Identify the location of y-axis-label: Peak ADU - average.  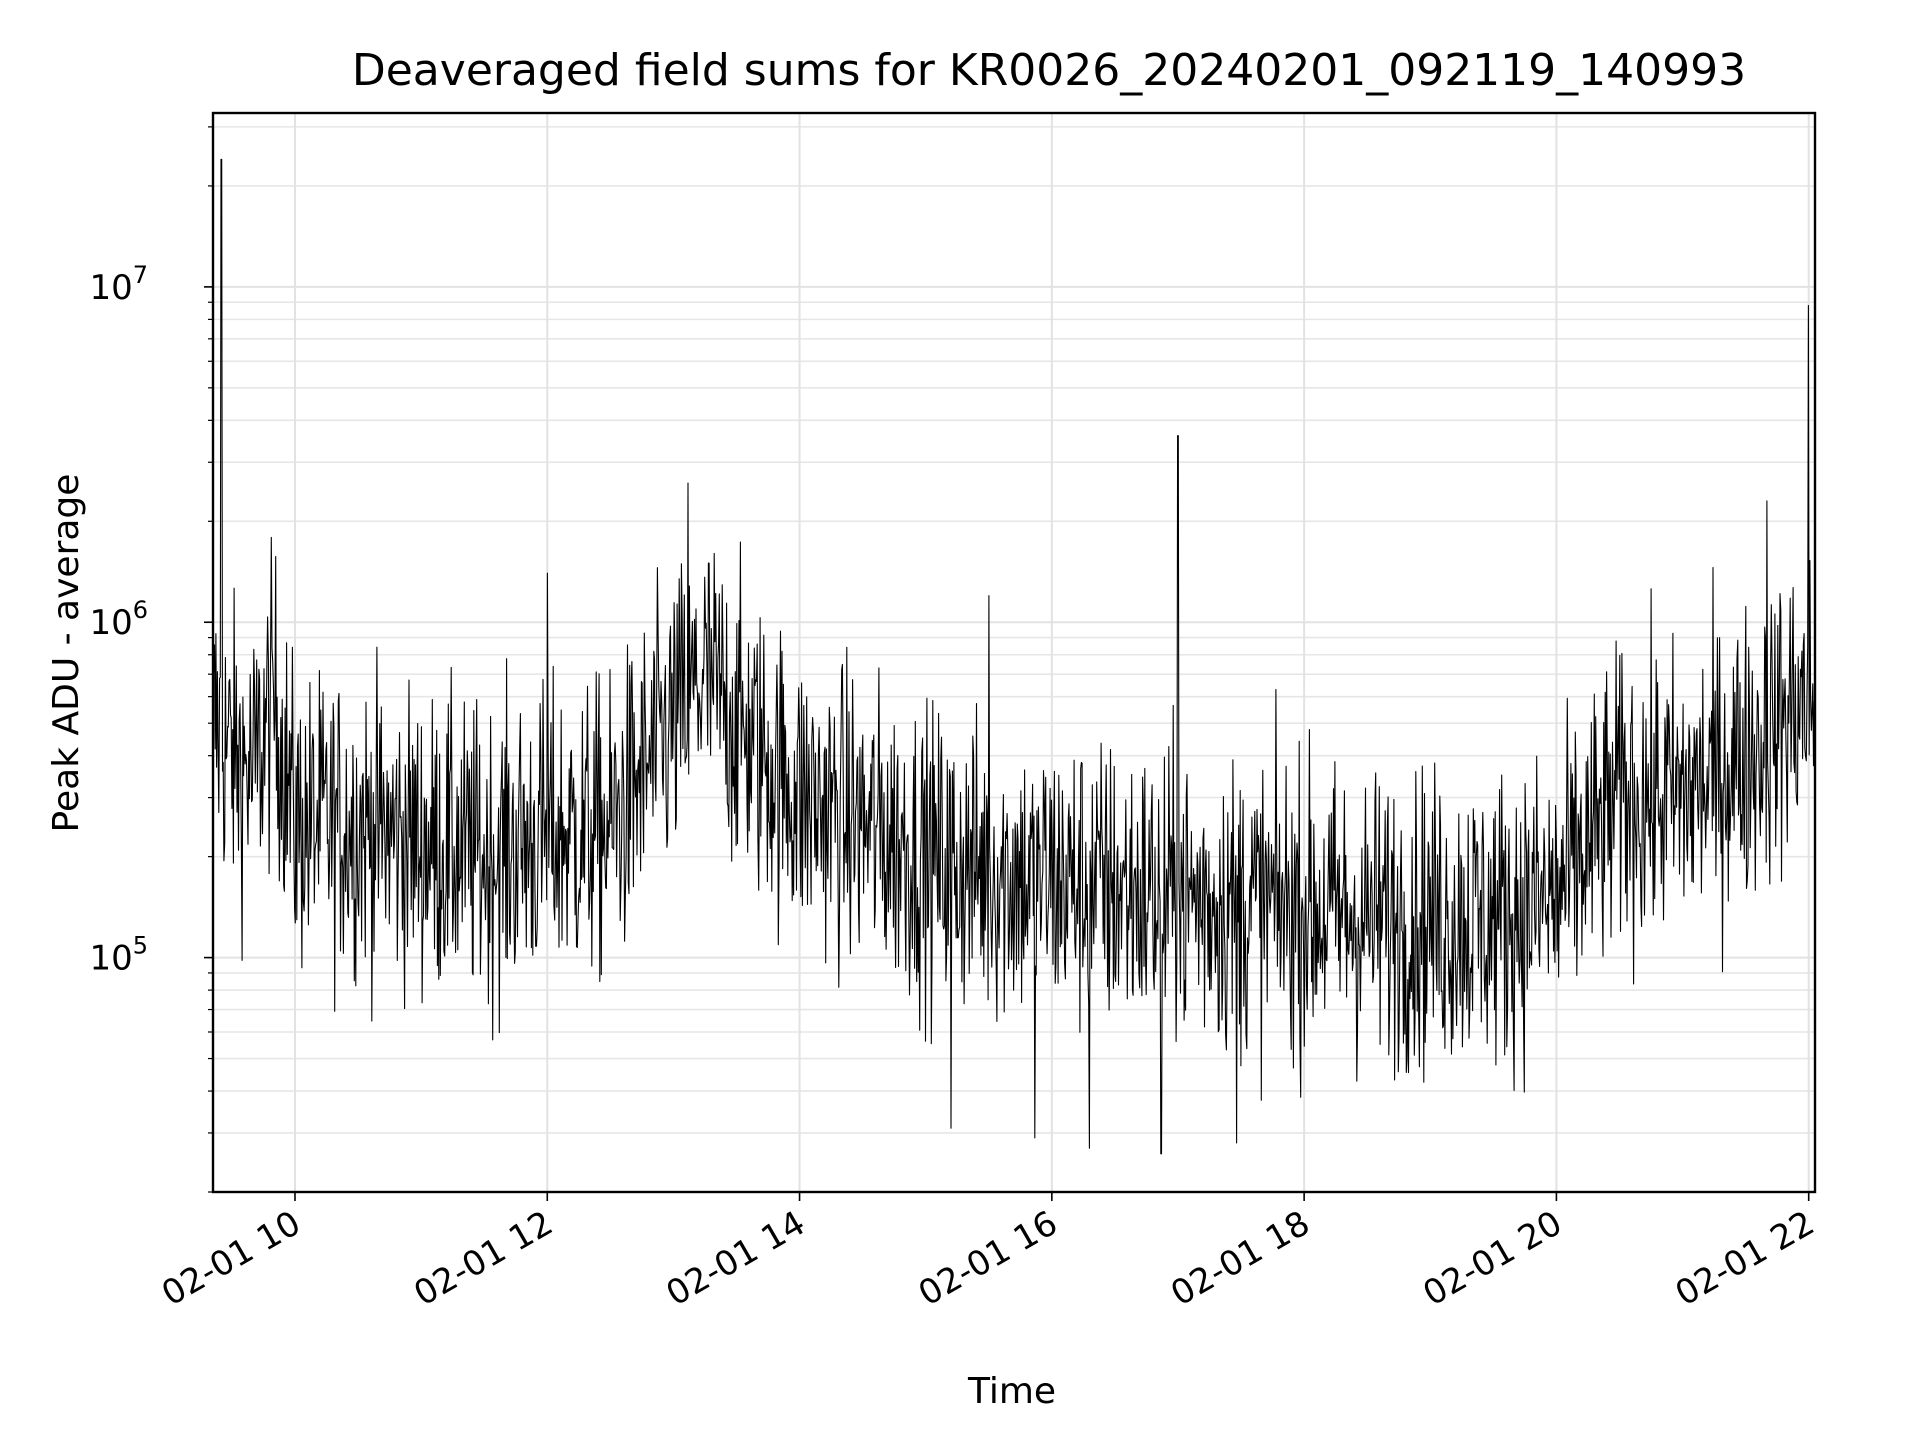
(66, 653).